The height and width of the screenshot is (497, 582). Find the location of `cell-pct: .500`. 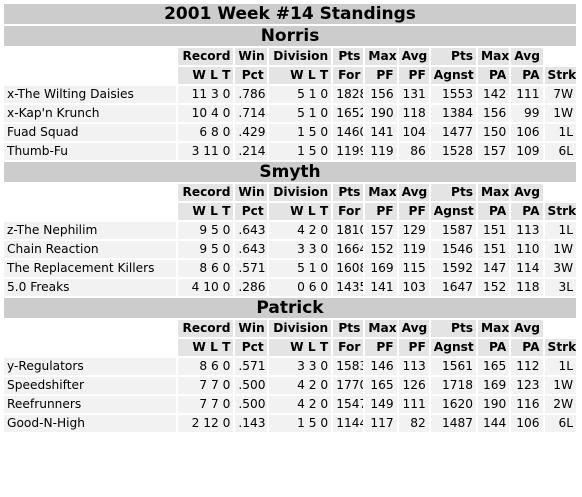

cell-pct: .500 is located at coordinates (251, 385).